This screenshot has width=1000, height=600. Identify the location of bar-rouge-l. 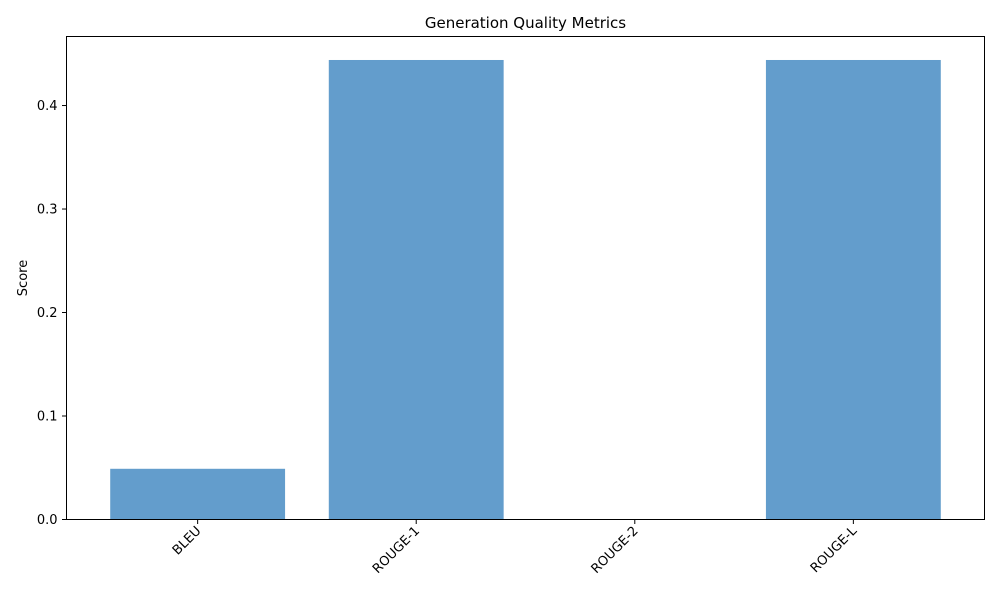
(853, 289).